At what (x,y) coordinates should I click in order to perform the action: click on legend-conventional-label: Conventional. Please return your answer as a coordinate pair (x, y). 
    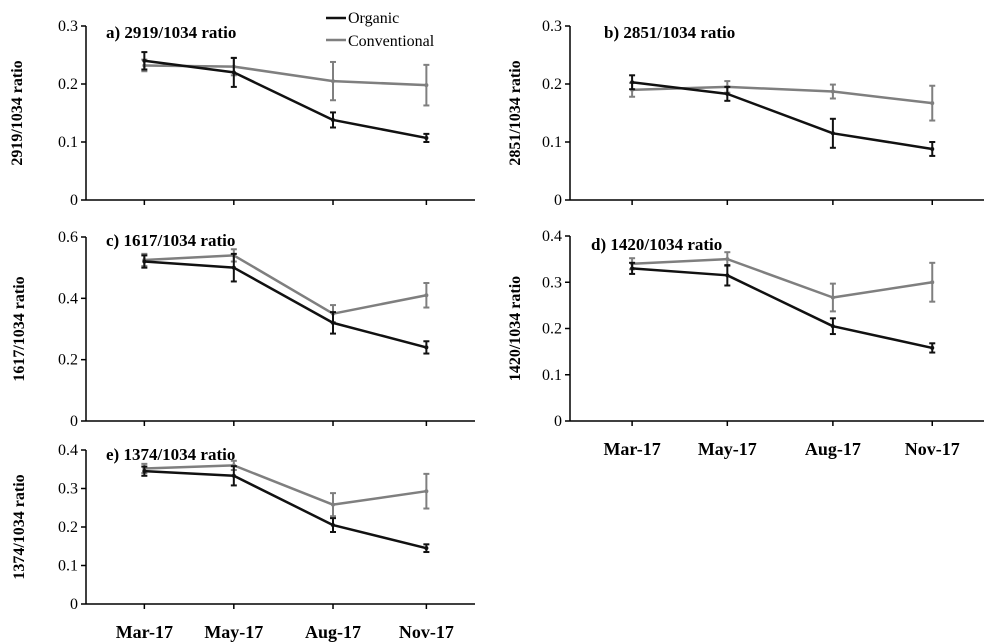
    Looking at the image, I should click on (391, 41).